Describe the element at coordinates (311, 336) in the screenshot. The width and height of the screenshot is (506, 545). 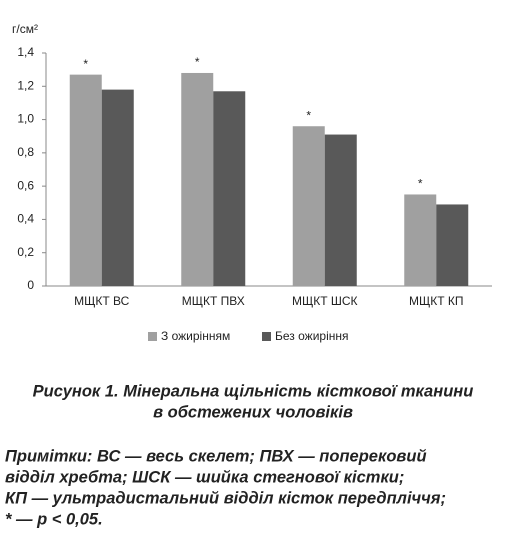
I see `legend-label: Без ожиріння` at that location.